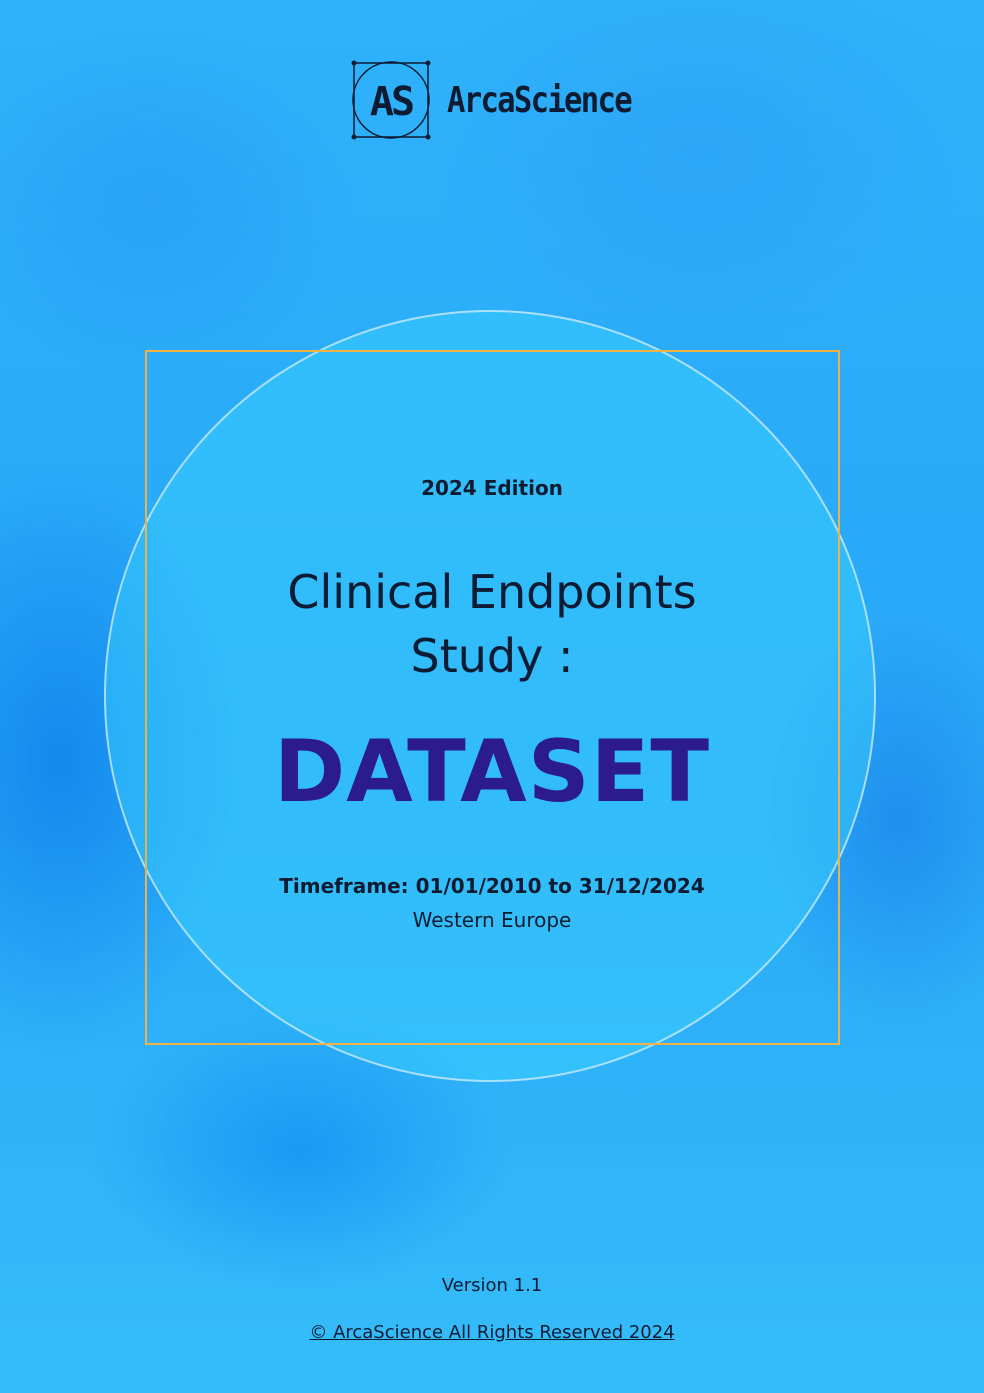 Image resolution: width=984 pixels, height=1393 pixels. I want to click on region: Western Europe, so click(492, 920).